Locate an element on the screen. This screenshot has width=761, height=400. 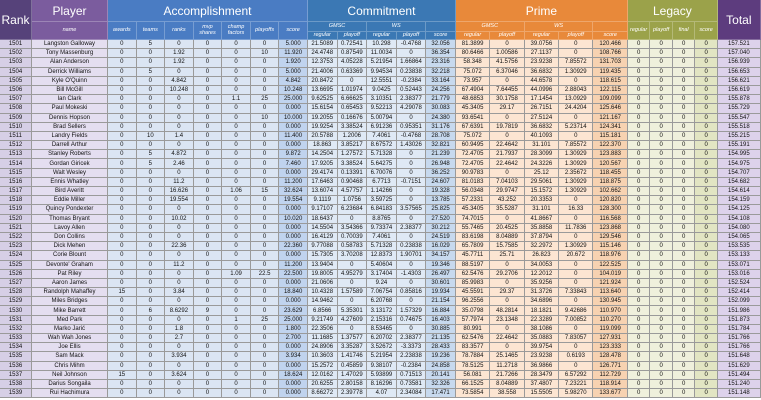
value-cell: 1.92 is located at coordinates (179, 54).